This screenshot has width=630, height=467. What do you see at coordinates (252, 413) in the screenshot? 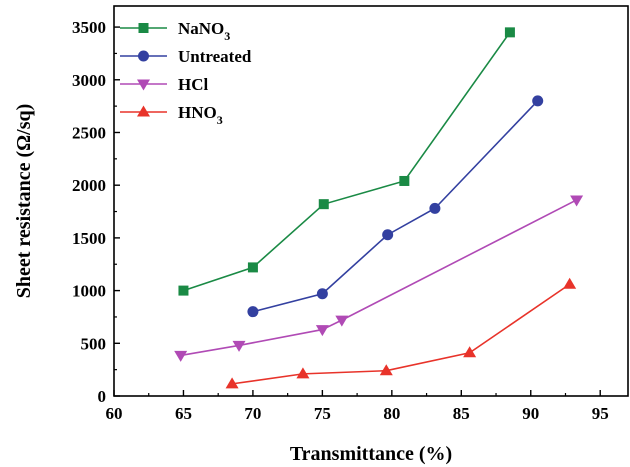
I see `x-tick-label: 70` at bounding box center [252, 413].